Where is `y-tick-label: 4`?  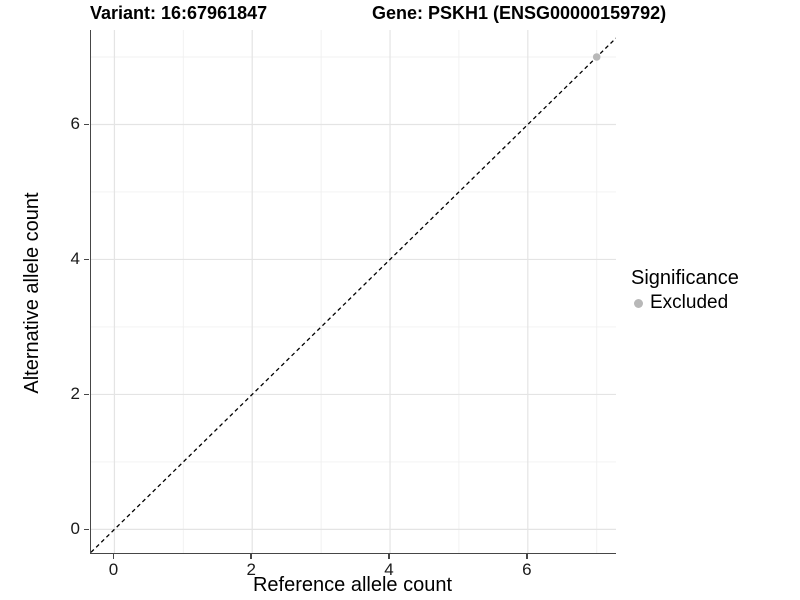 y-tick-label: 4 is located at coordinates (75, 259).